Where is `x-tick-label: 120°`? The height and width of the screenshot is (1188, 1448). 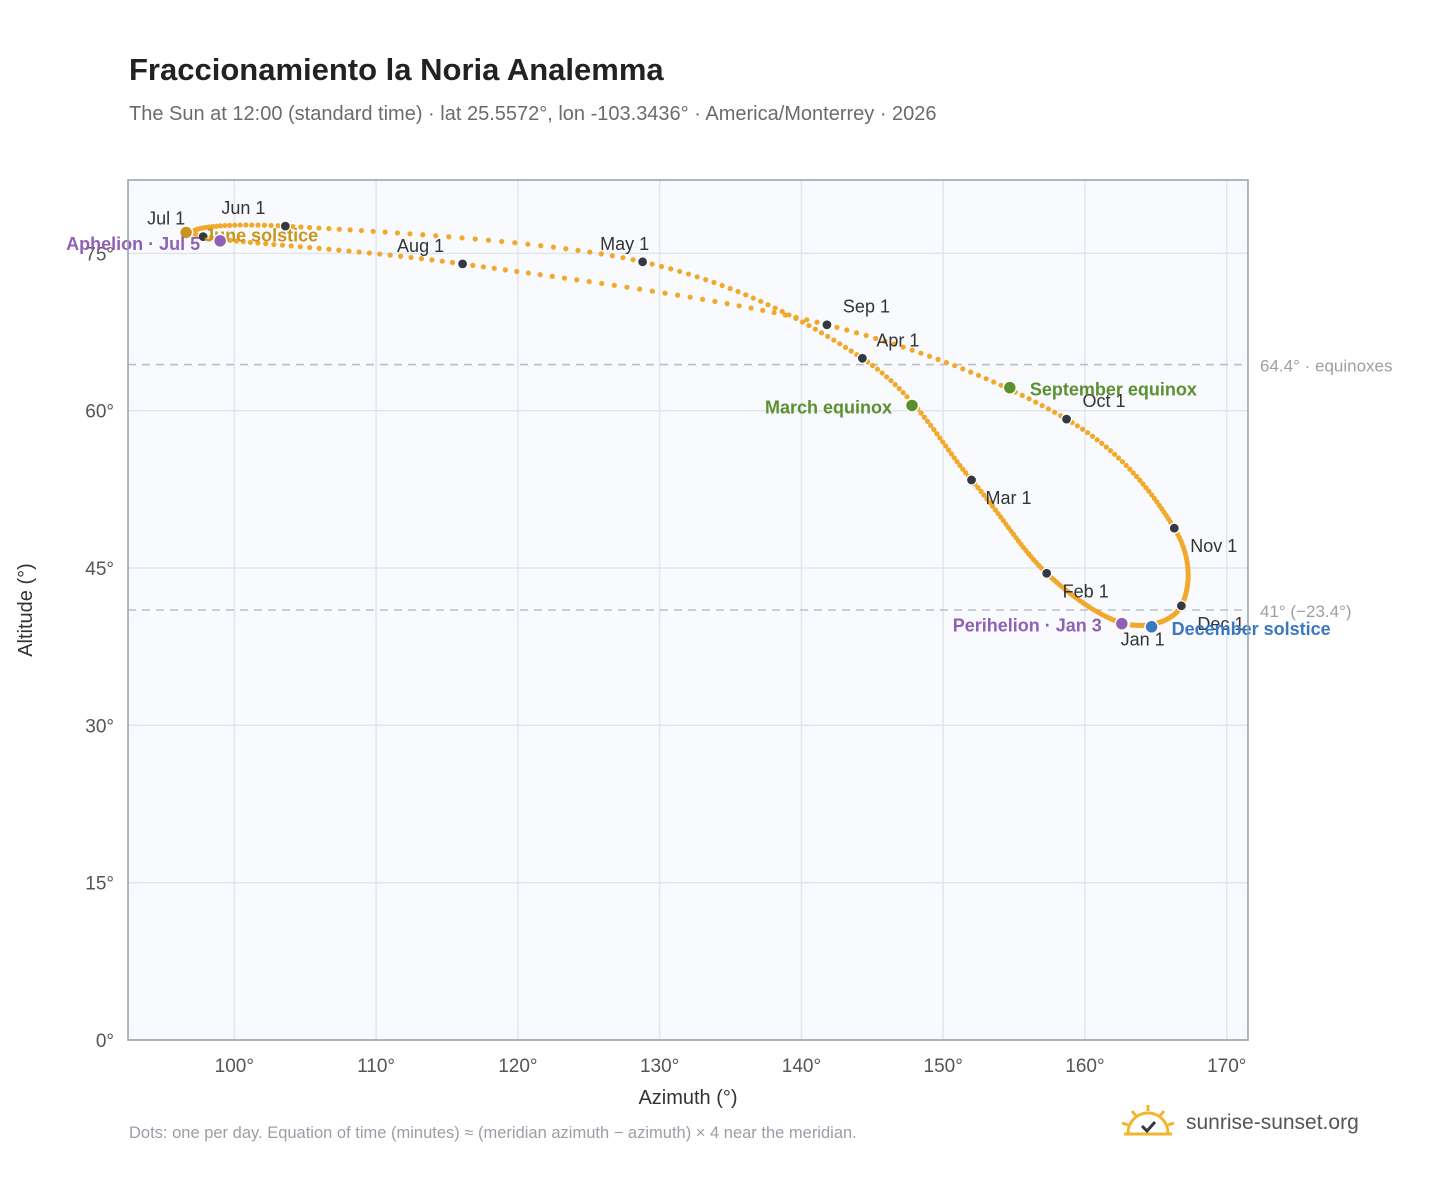
x-tick-label: 120° is located at coordinates (517, 1066).